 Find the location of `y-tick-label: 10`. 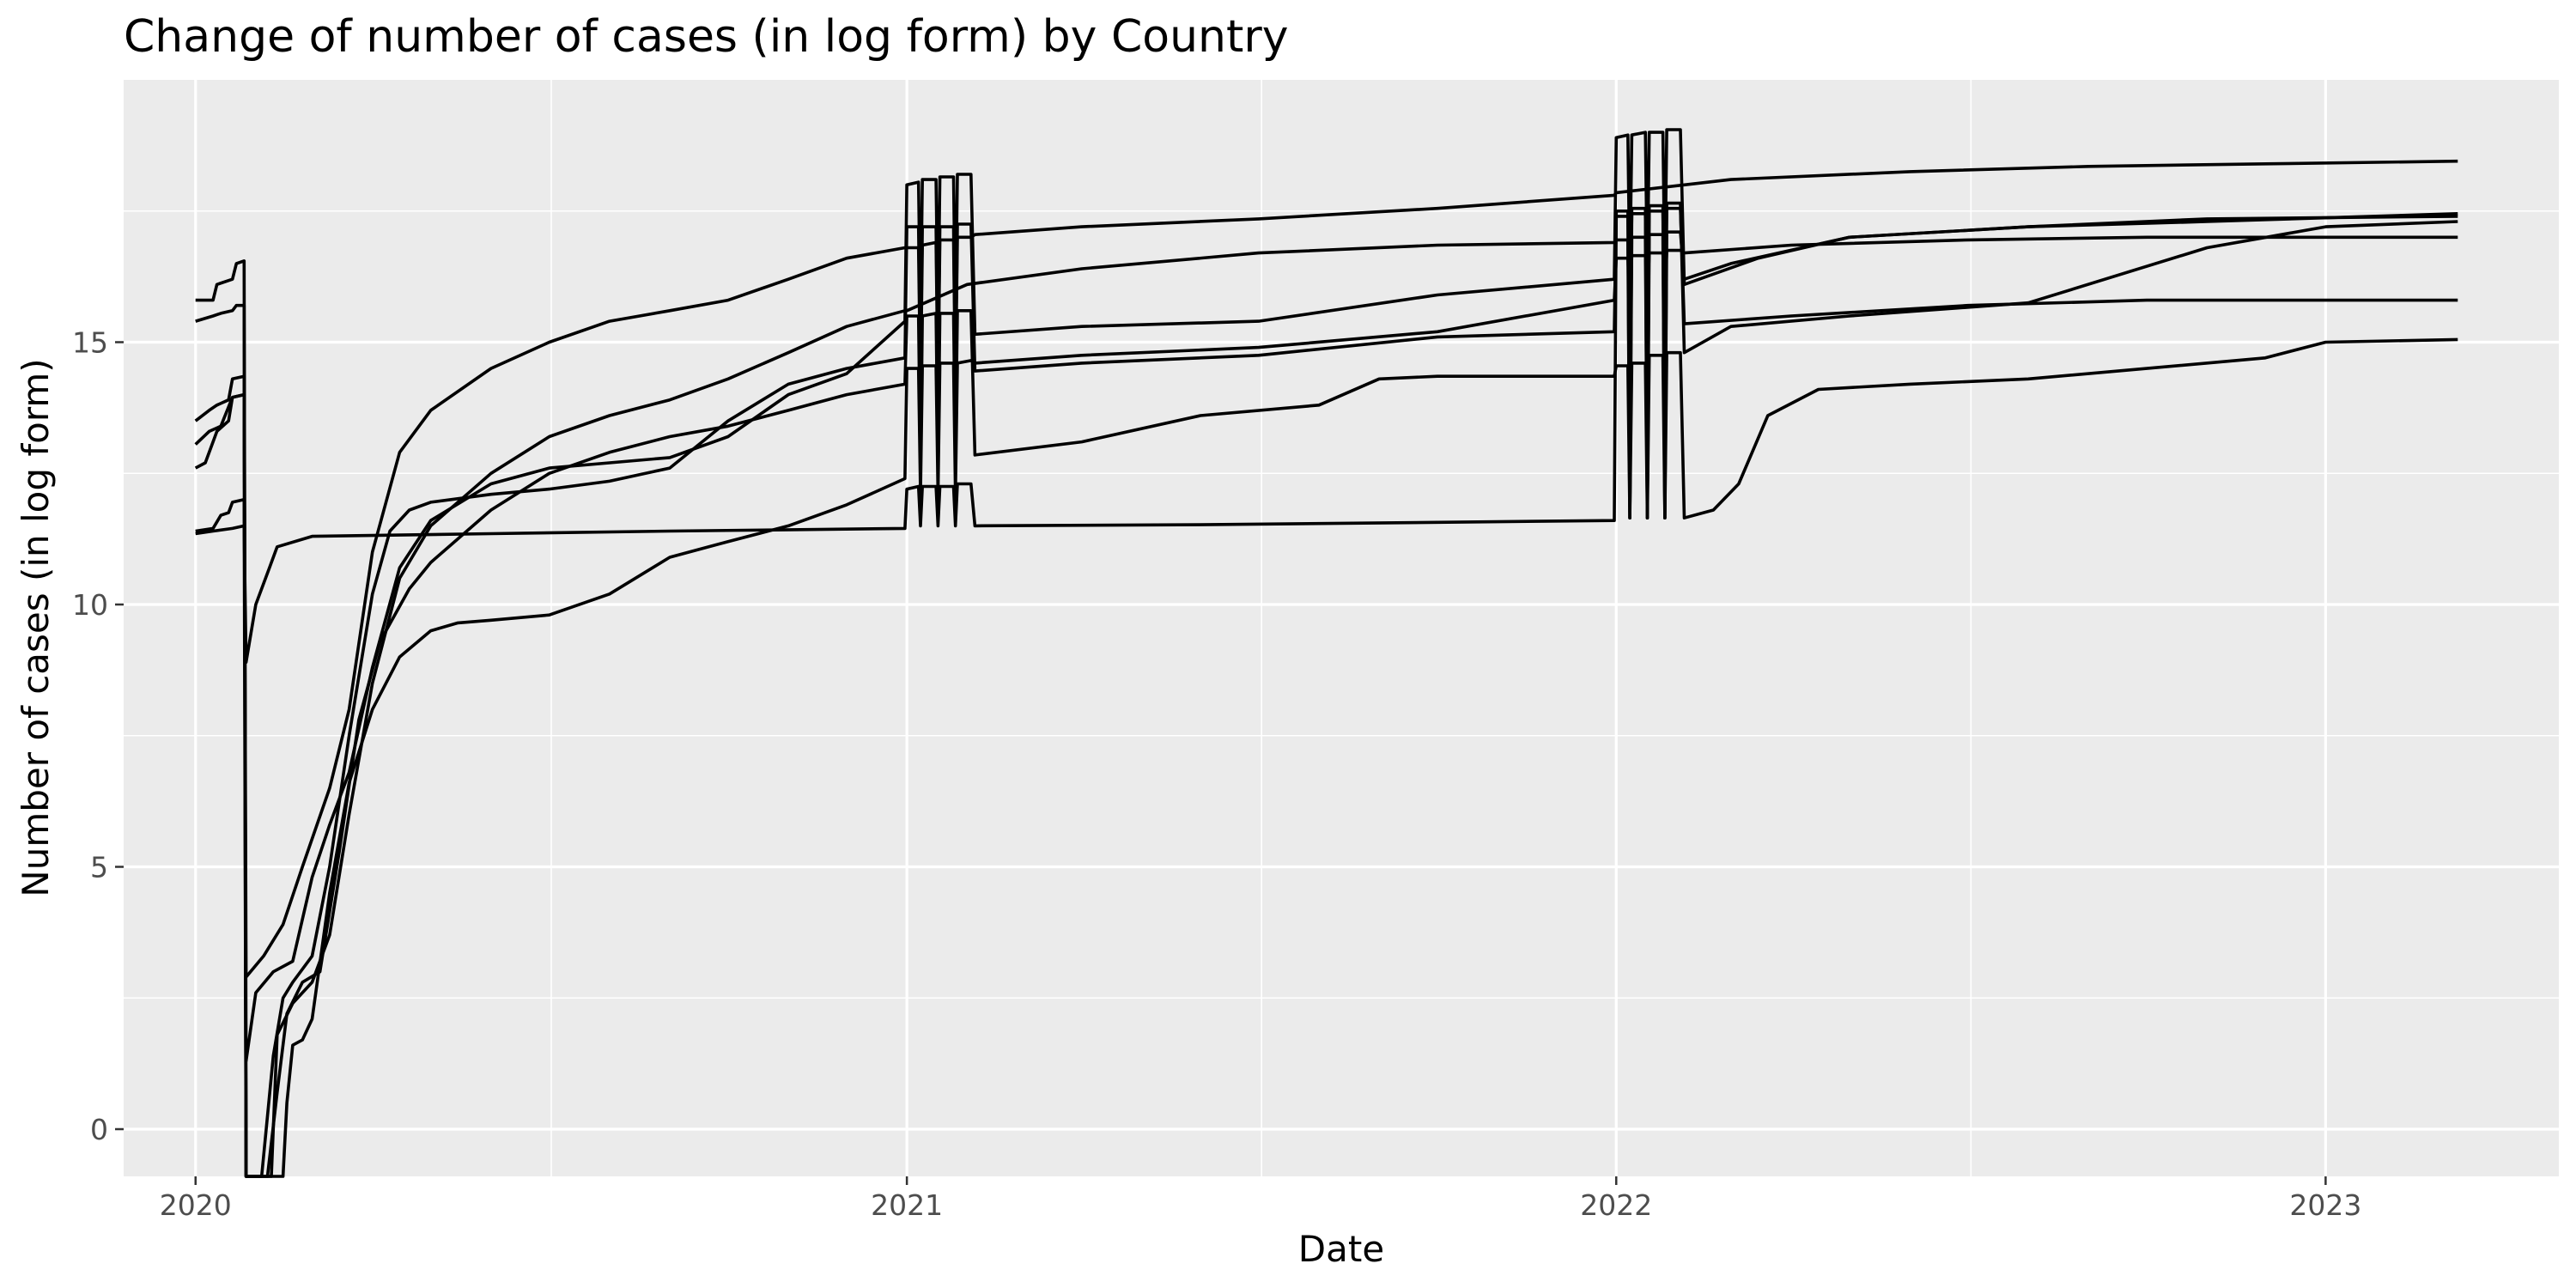

y-tick-label: 10 is located at coordinates (90, 605).